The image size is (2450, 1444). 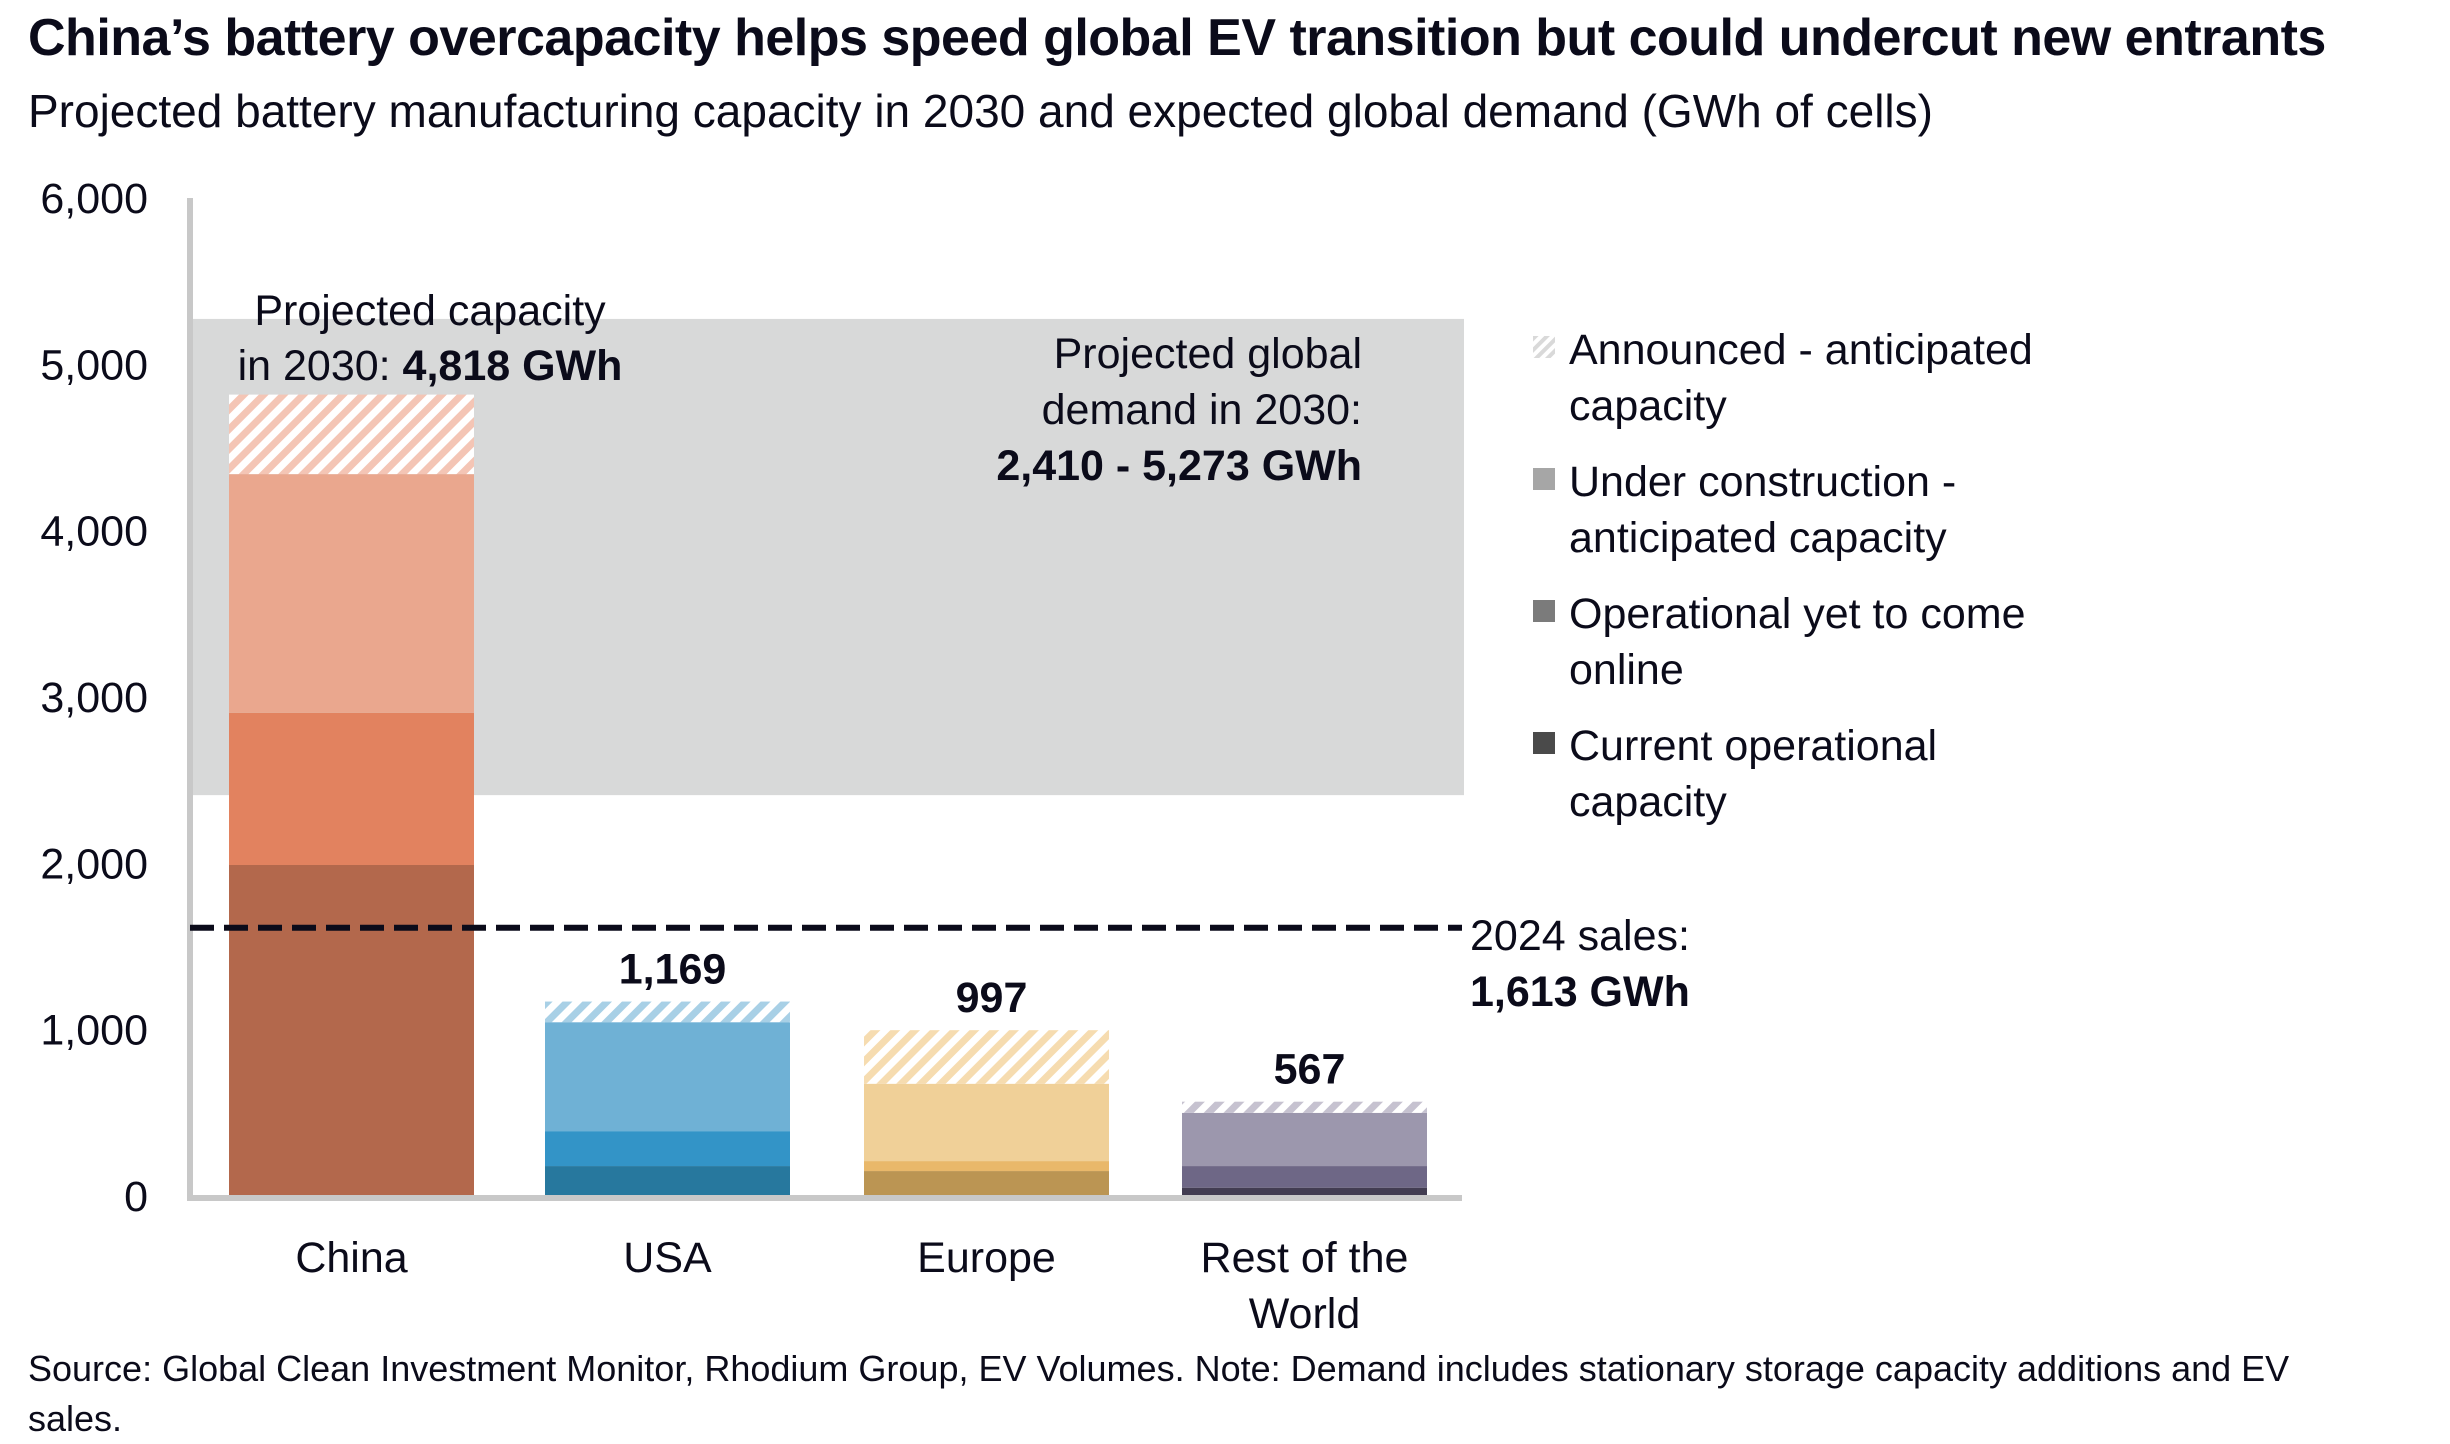 I want to click on legend-item-current: Current operational capacity, so click(x=1813, y=774).